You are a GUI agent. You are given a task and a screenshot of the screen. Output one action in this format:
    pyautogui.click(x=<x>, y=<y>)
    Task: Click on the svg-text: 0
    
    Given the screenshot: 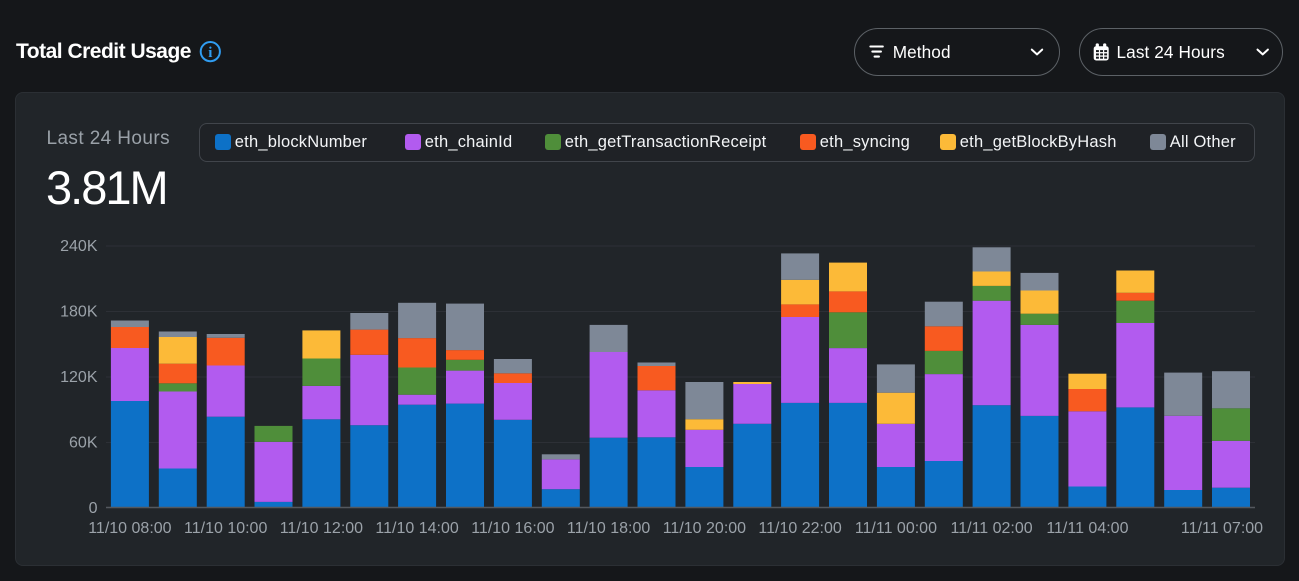 What is the action you would take?
    pyautogui.click(x=93, y=508)
    